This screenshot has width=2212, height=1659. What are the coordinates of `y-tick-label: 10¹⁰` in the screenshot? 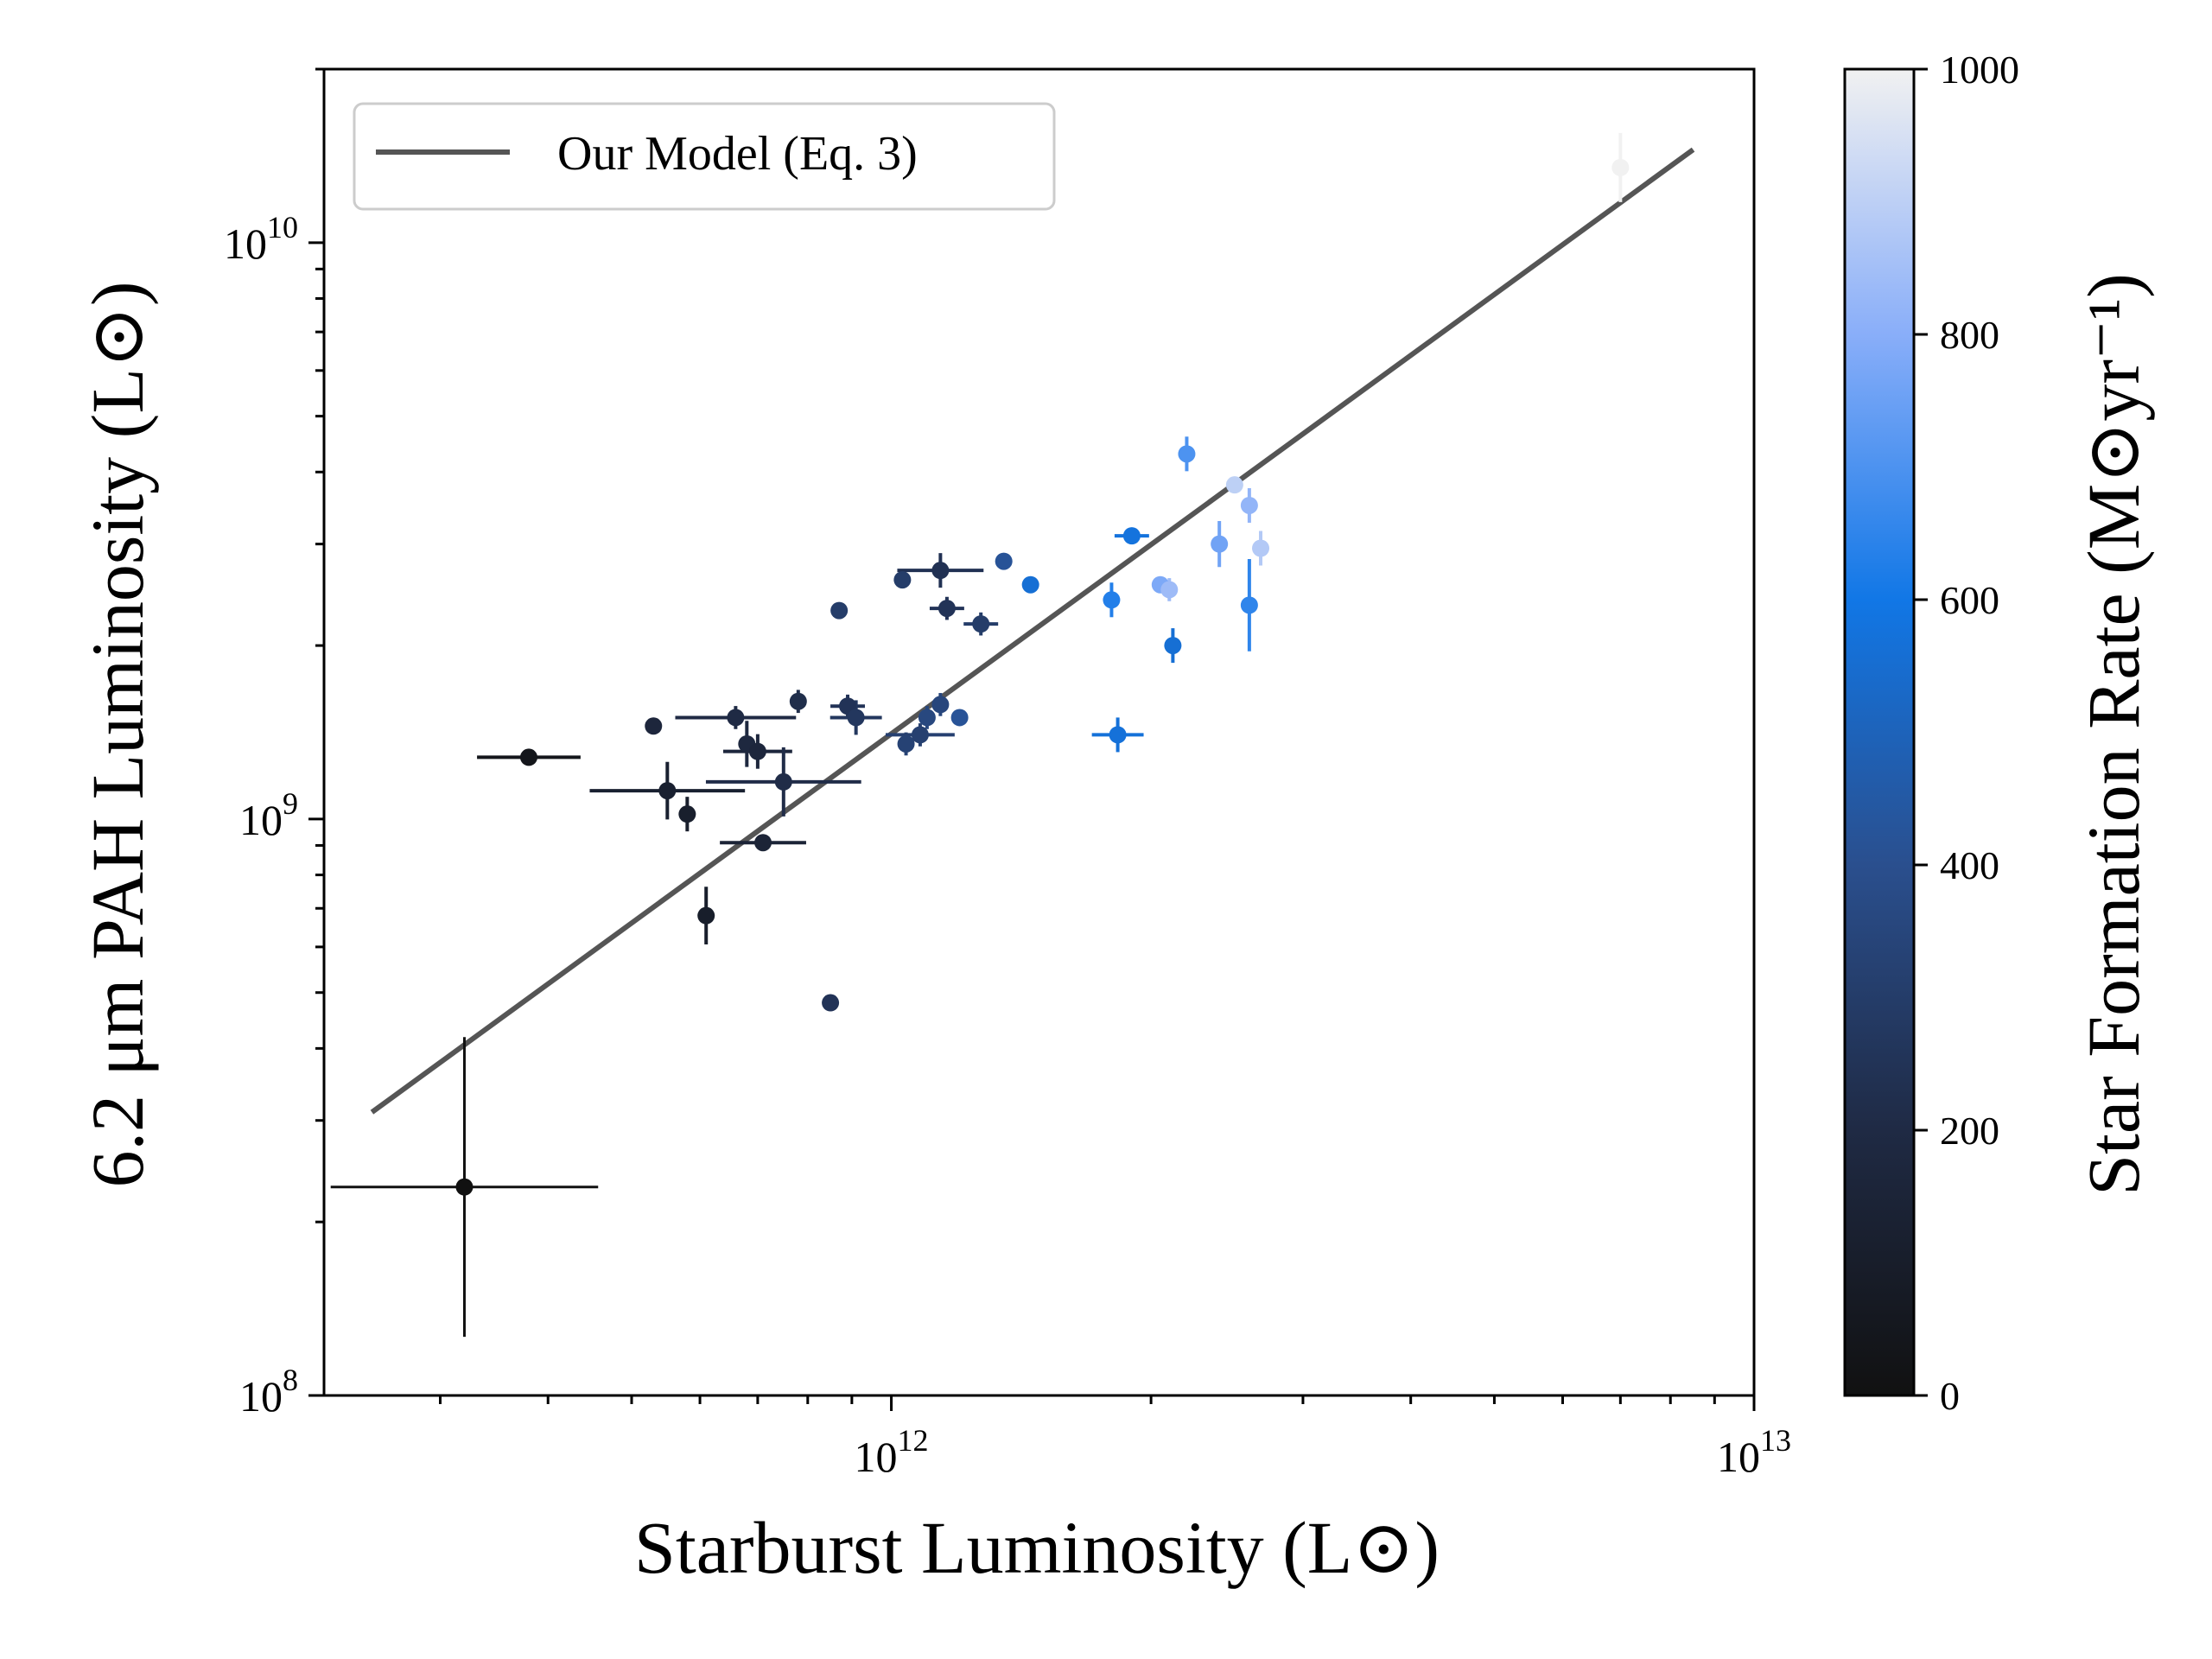 It's located at (261, 239).